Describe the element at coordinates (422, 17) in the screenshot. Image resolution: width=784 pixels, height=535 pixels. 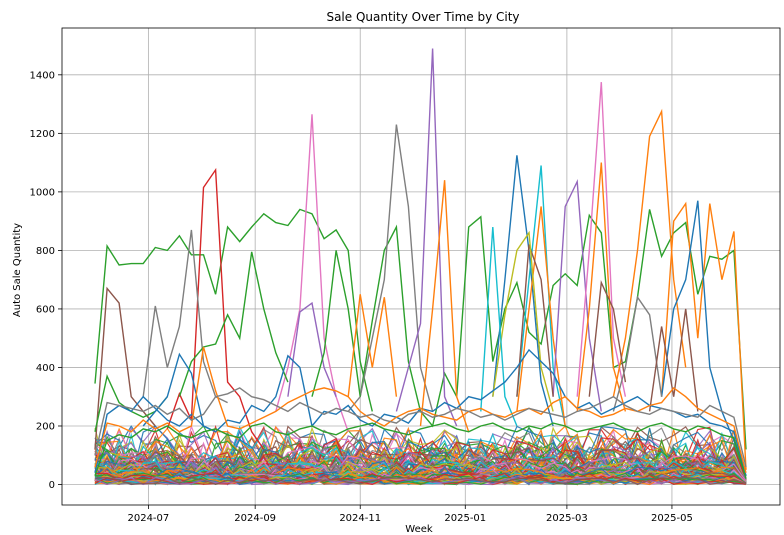
I see `chart-title: Sale Quantity Over Time by City` at that location.